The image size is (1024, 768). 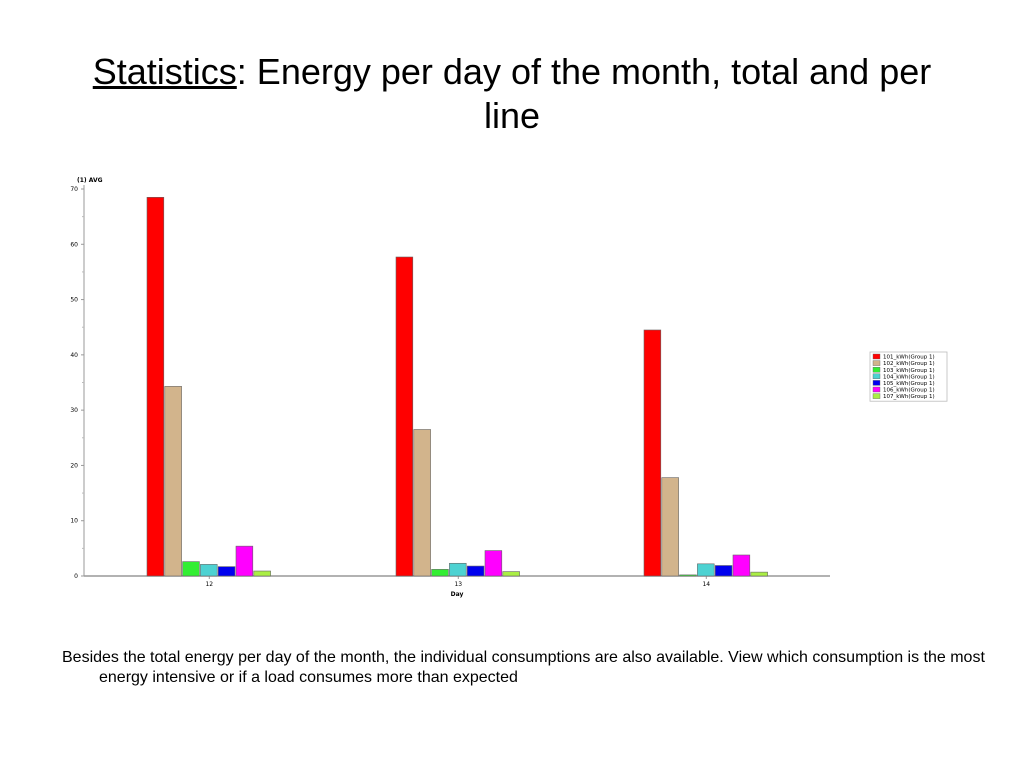 I want to click on y-tick-label: 40, so click(x=74, y=355).